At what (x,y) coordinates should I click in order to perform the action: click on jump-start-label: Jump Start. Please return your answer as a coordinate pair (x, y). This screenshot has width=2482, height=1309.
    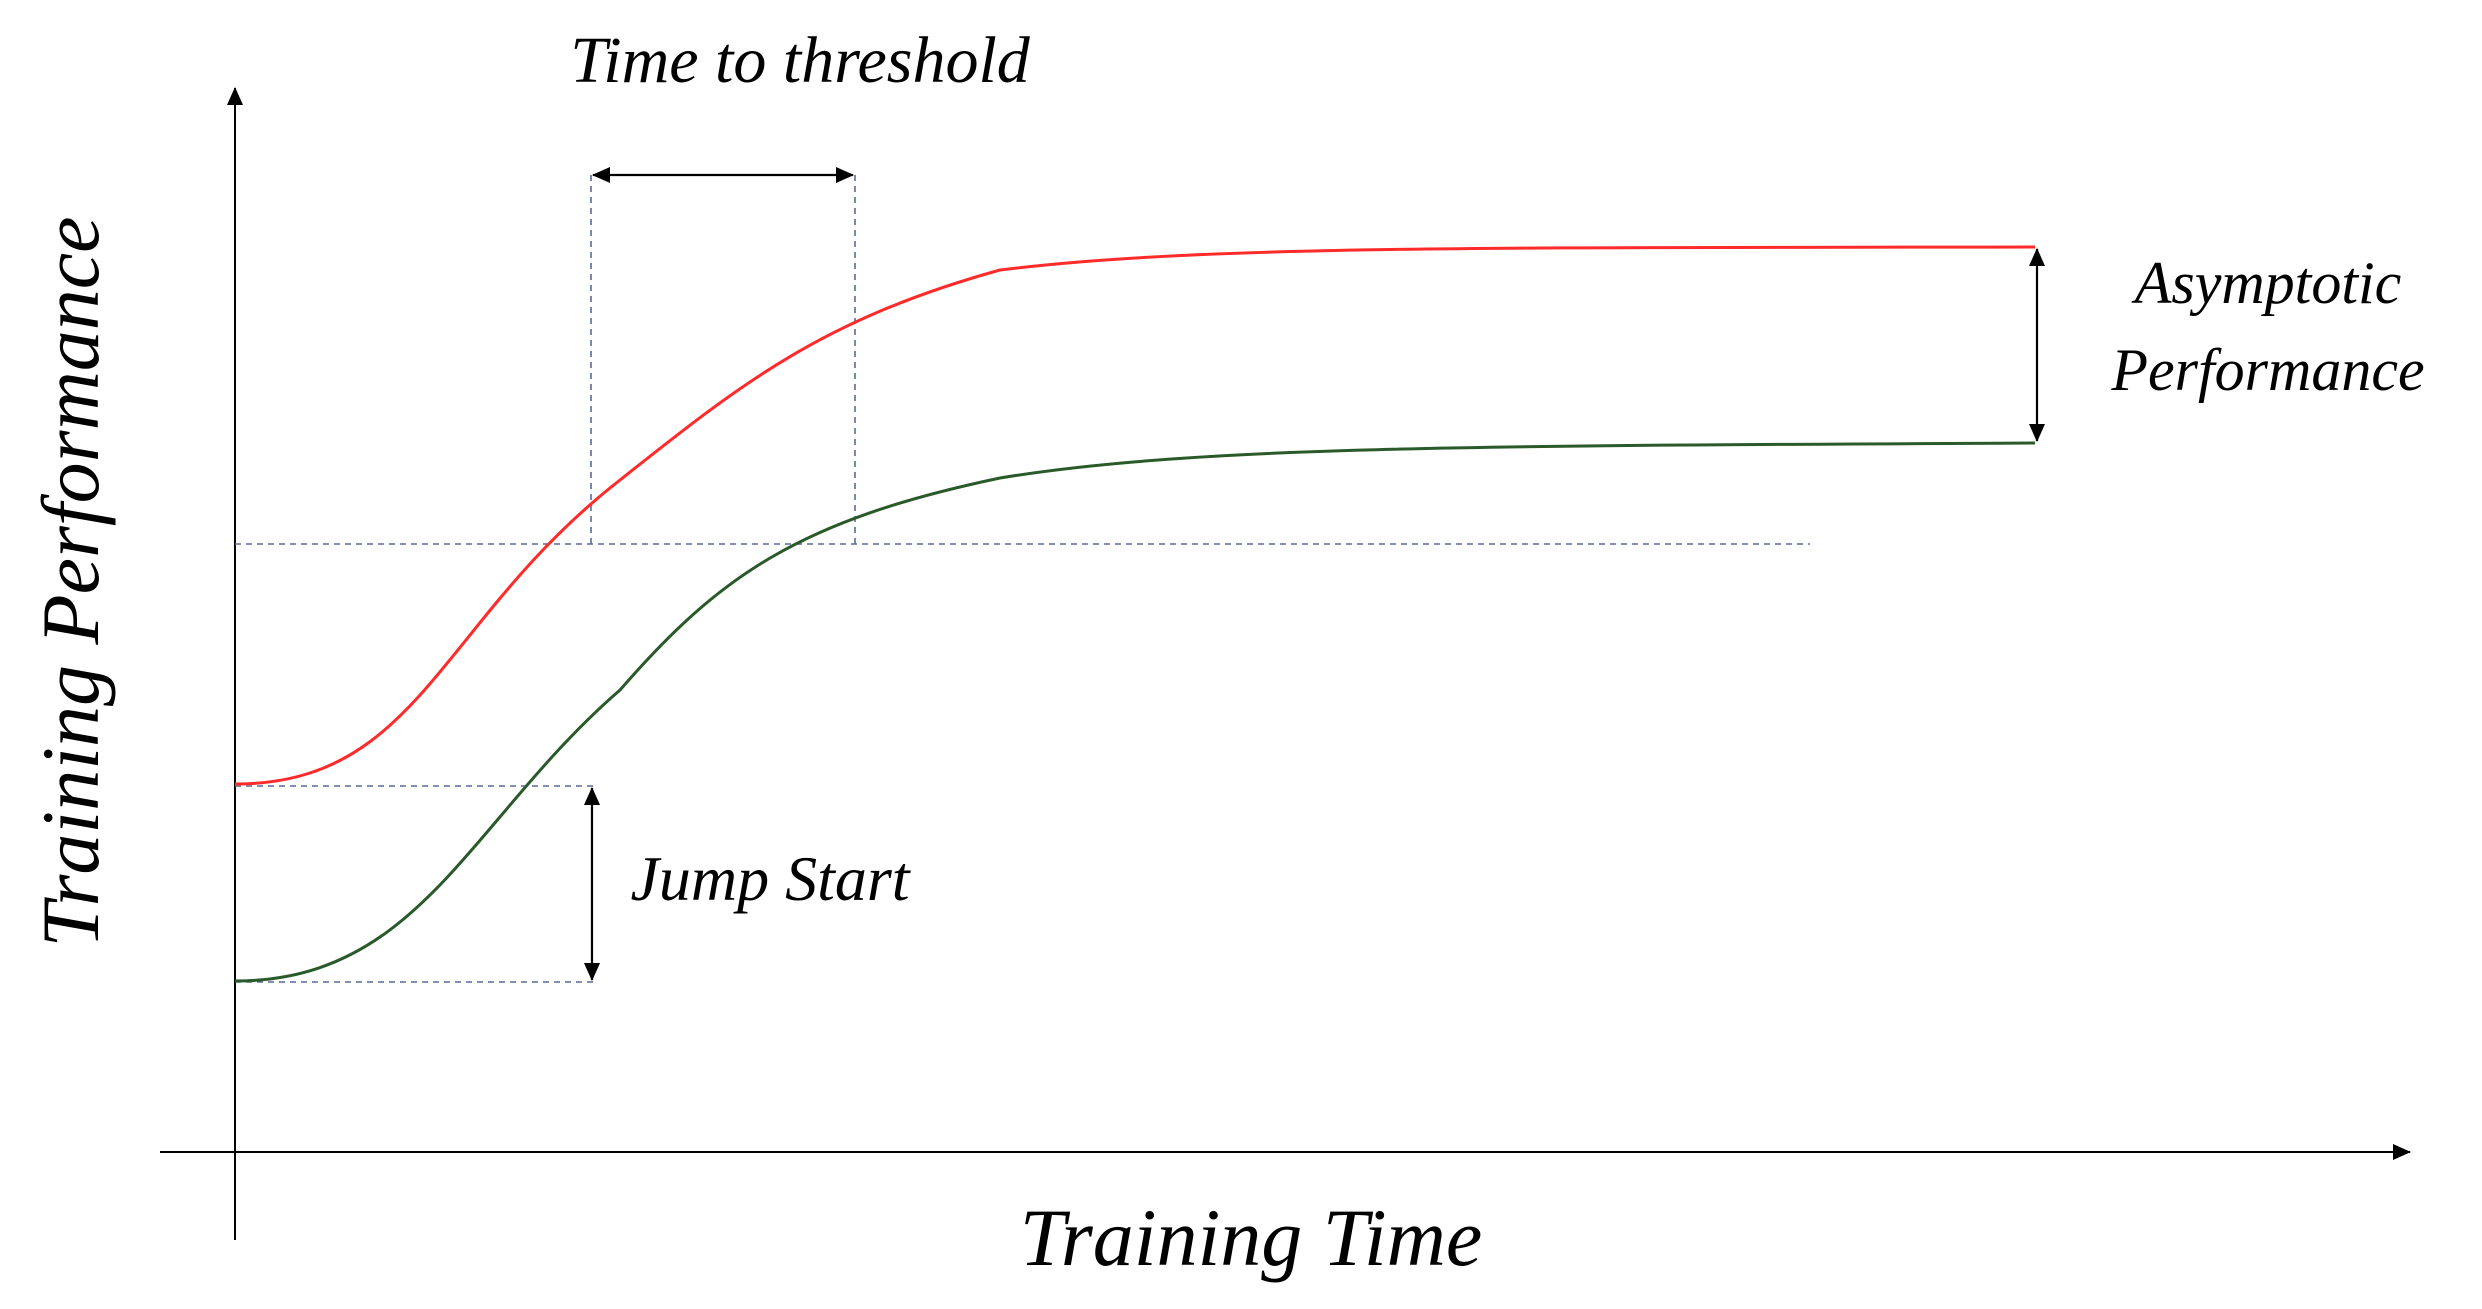
    Looking at the image, I should click on (770, 878).